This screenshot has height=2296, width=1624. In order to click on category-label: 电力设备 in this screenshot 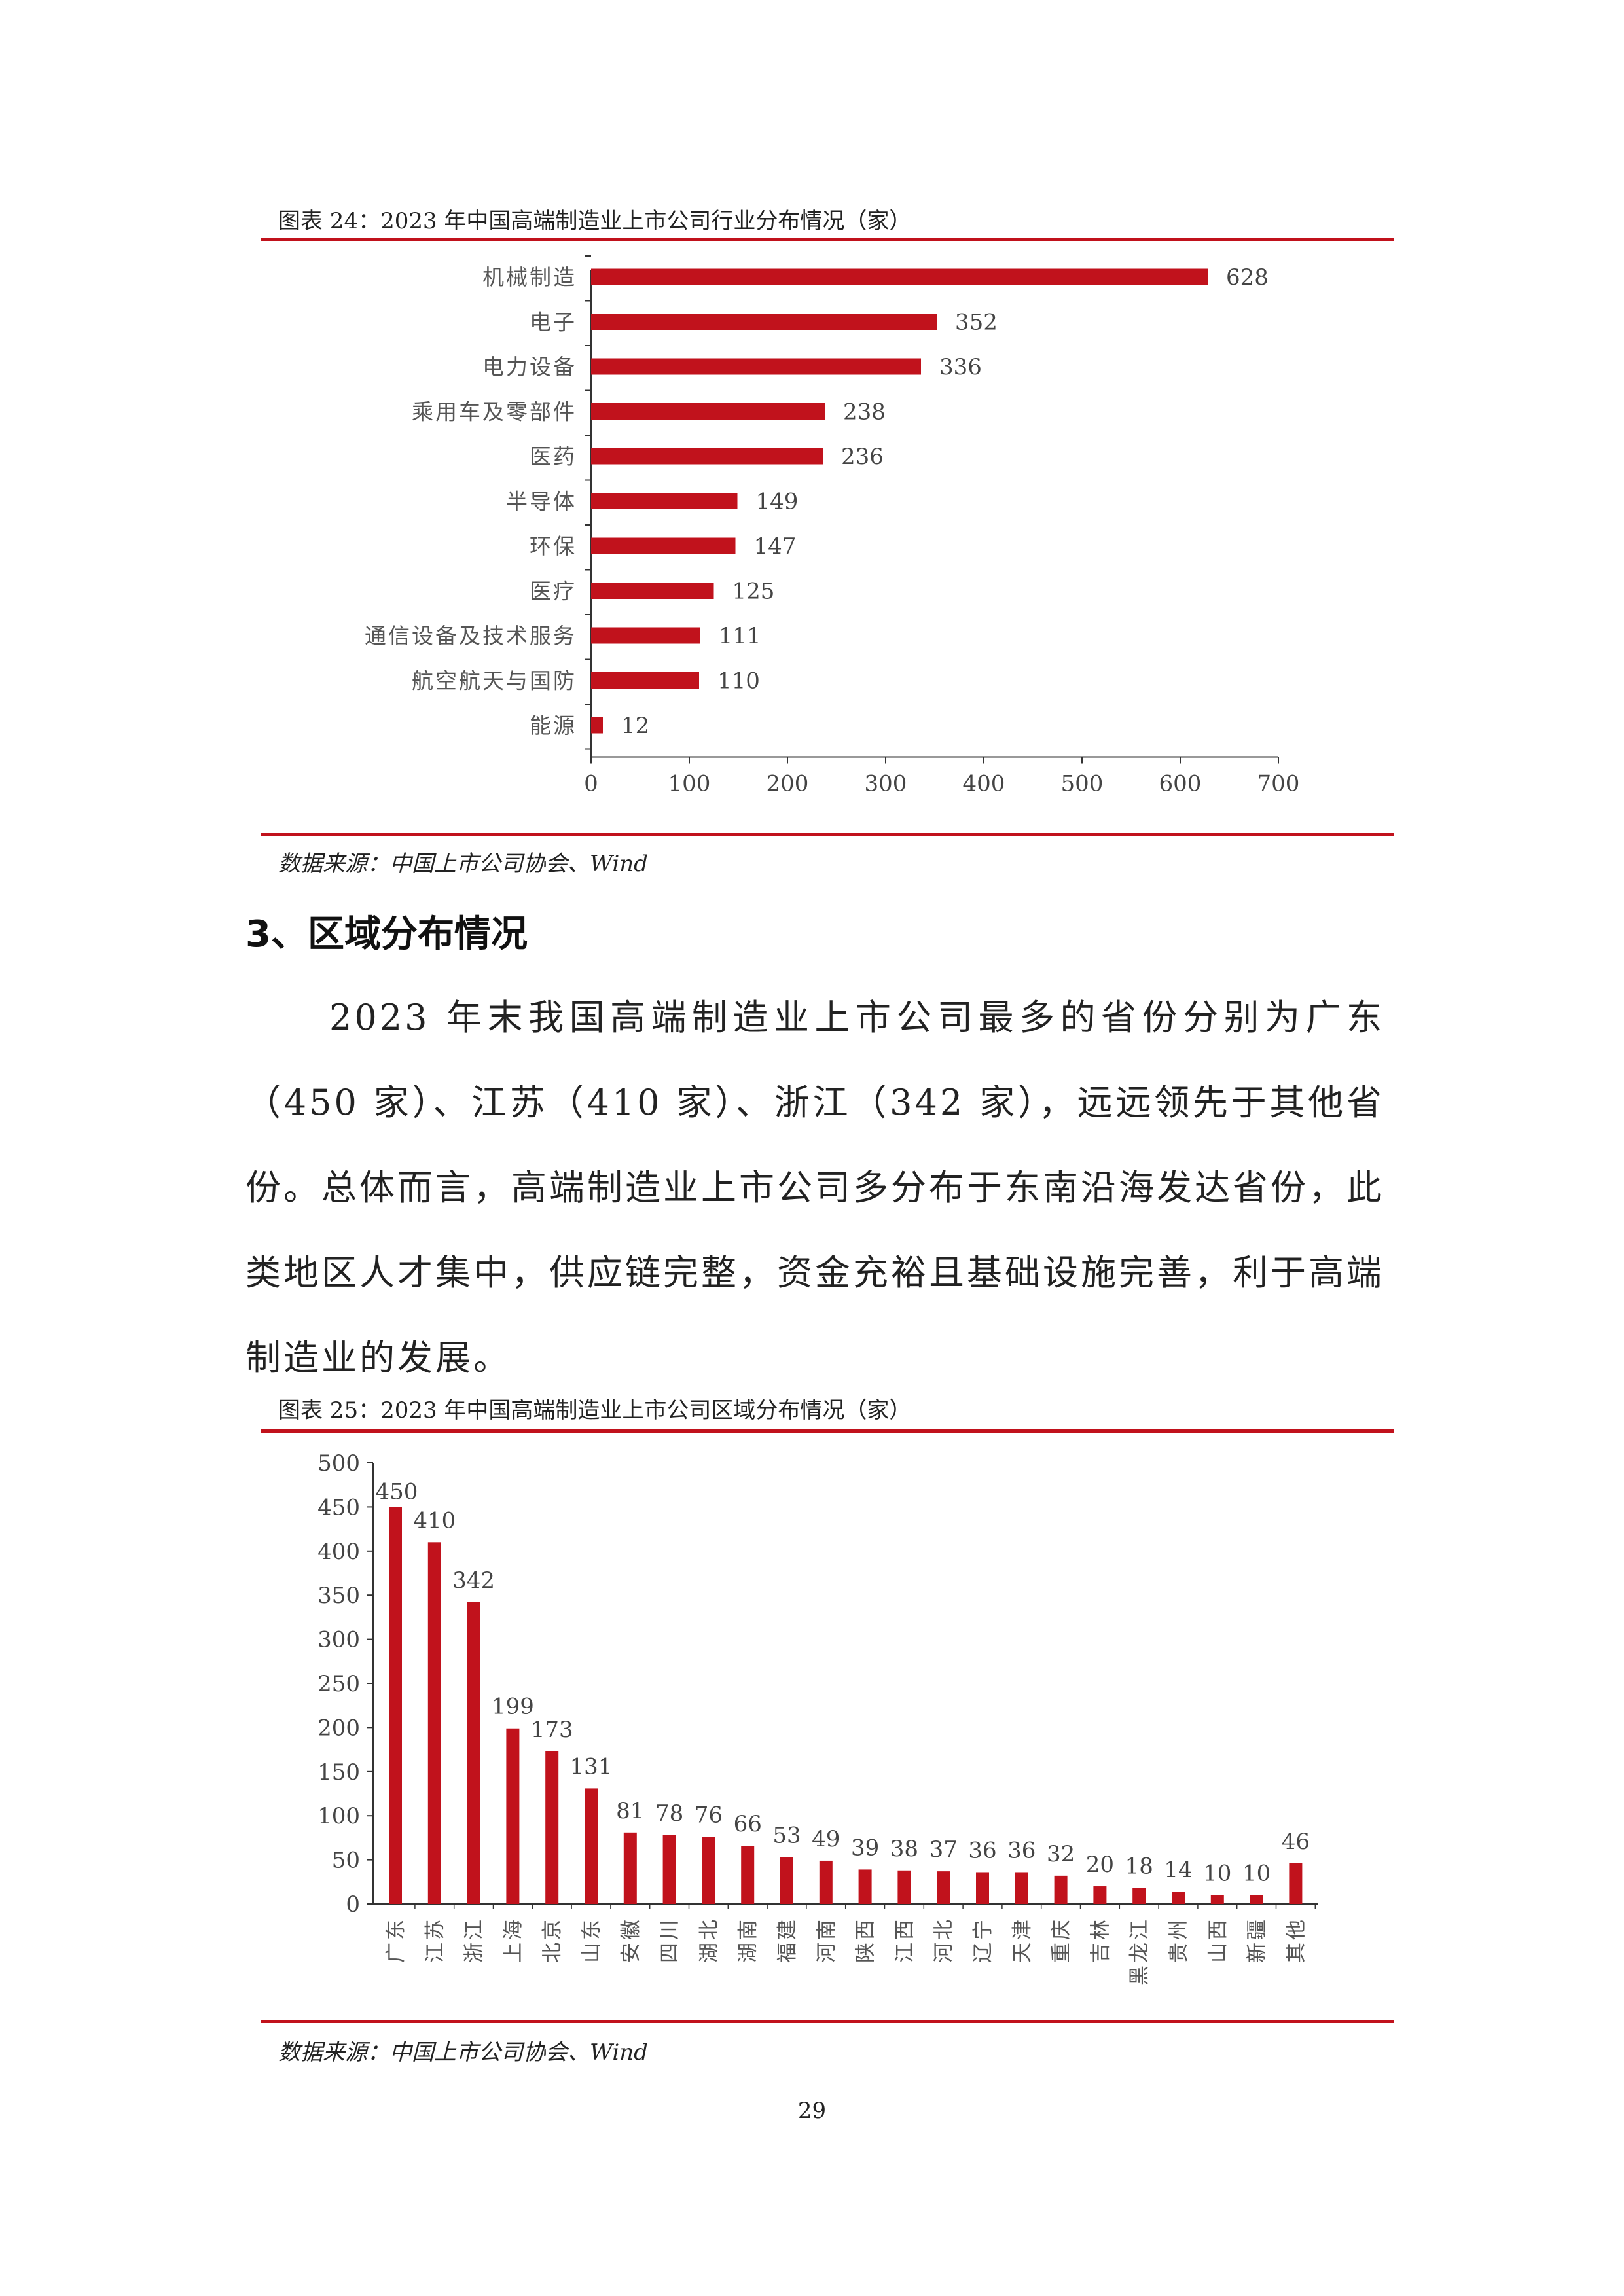, I will do `click(529, 367)`.